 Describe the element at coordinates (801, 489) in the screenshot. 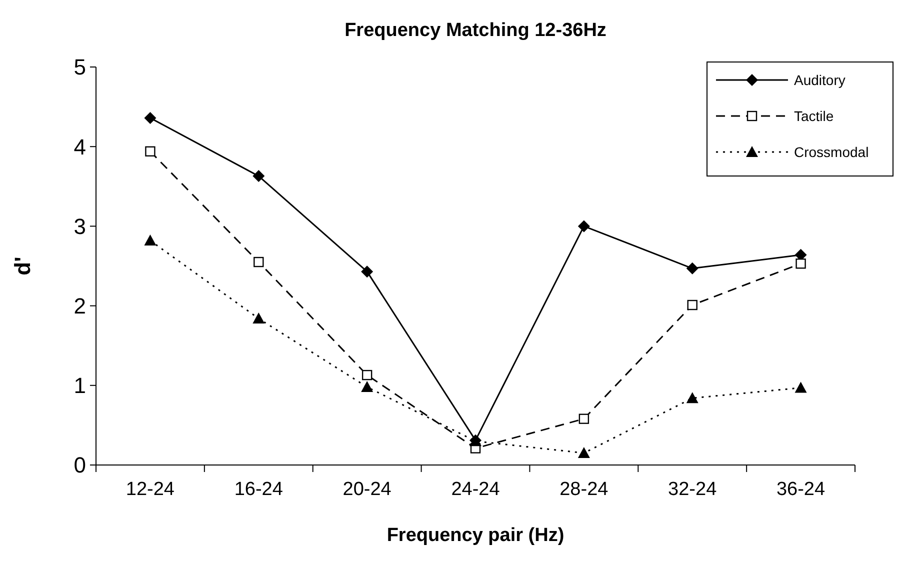

I see `x-tick-label: 36-24` at that location.